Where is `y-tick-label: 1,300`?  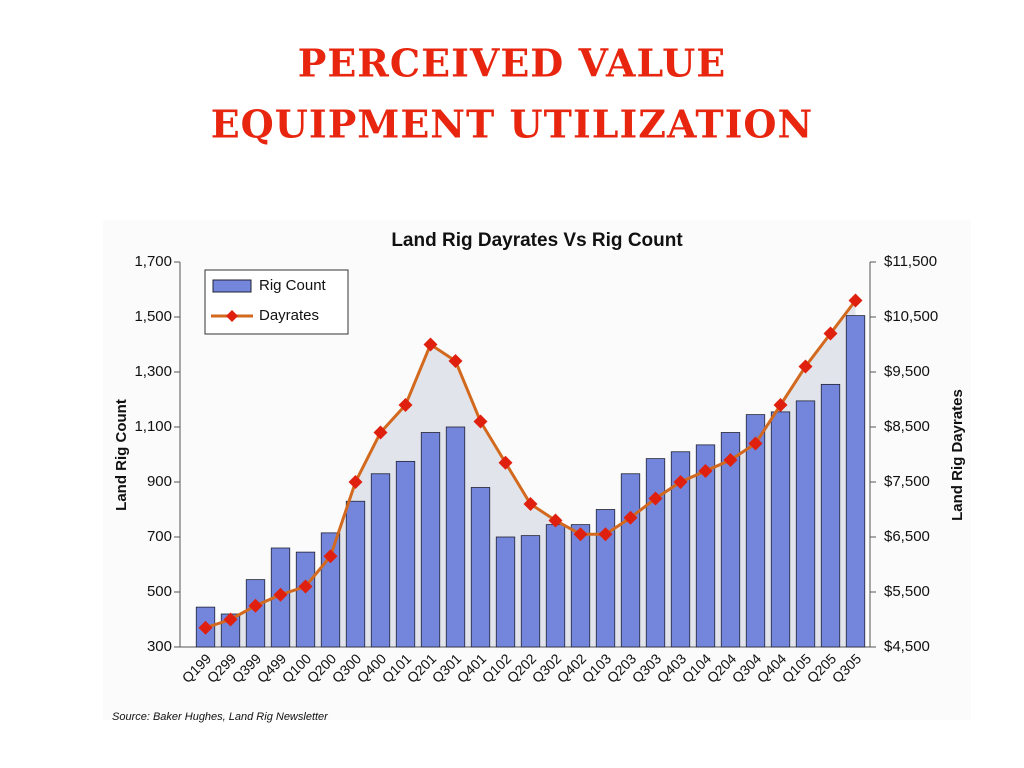 y-tick-label: 1,300 is located at coordinates (153, 371).